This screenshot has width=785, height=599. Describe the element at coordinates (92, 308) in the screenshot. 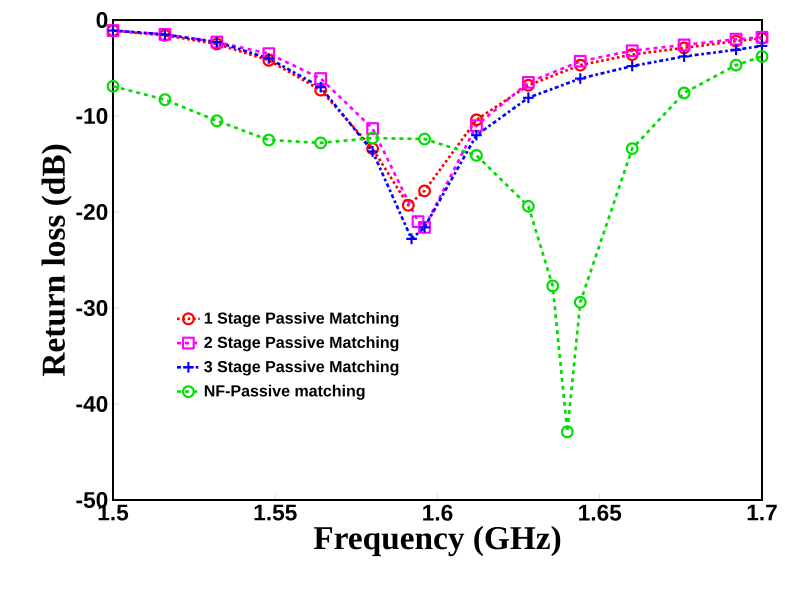

I see `y-tick-label: -30` at that location.